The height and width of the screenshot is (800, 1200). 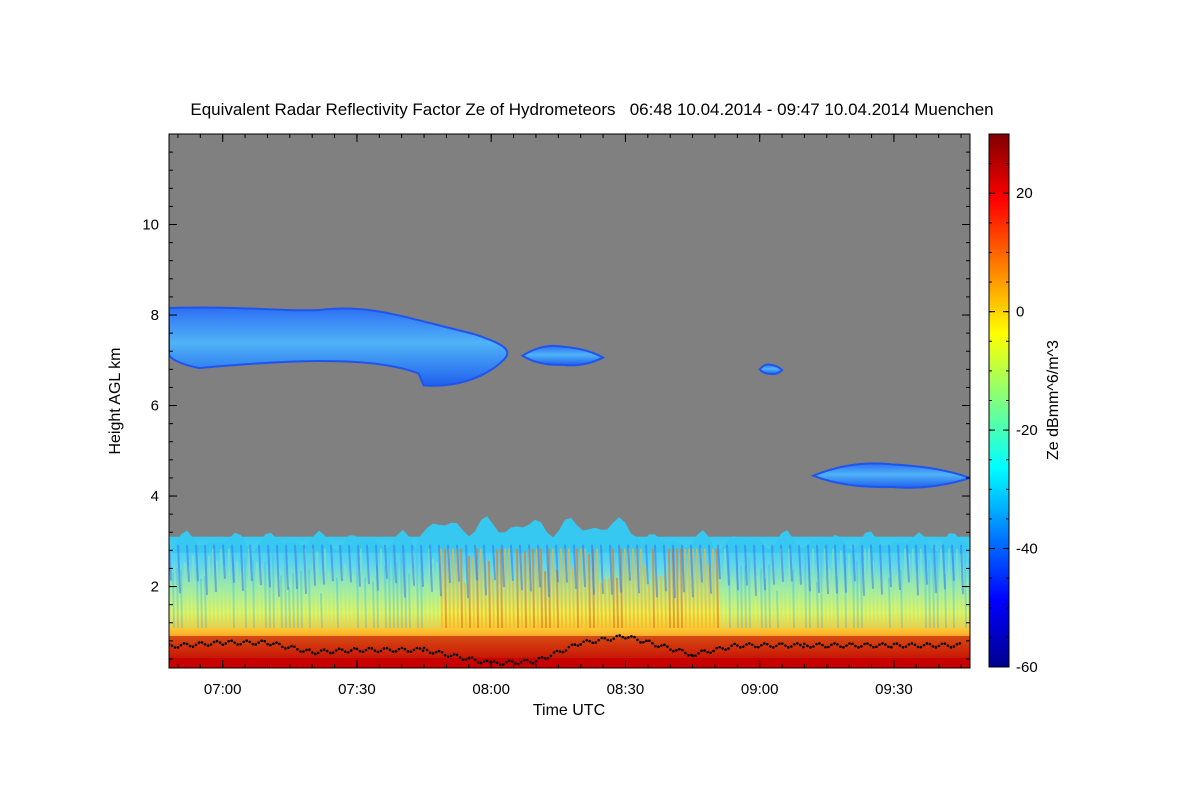 What do you see at coordinates (1027, 667) in the screenshot?
I see `colorbar-tick-label: -60` at bounding box center [1027, 667].